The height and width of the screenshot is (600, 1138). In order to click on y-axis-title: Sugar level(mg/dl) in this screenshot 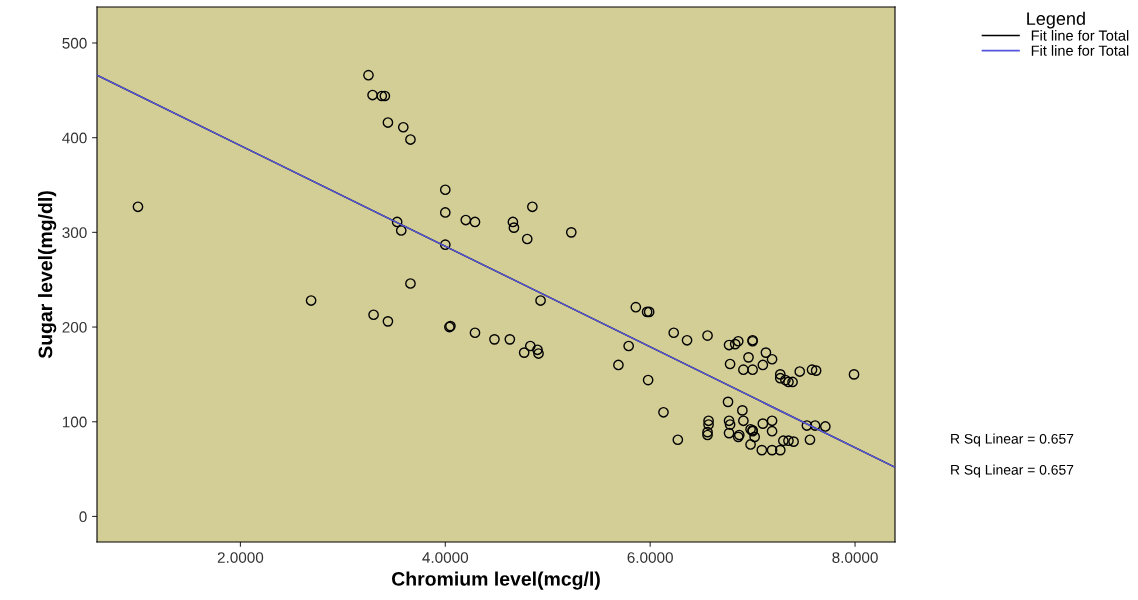, I will do `click(47, 275)`.